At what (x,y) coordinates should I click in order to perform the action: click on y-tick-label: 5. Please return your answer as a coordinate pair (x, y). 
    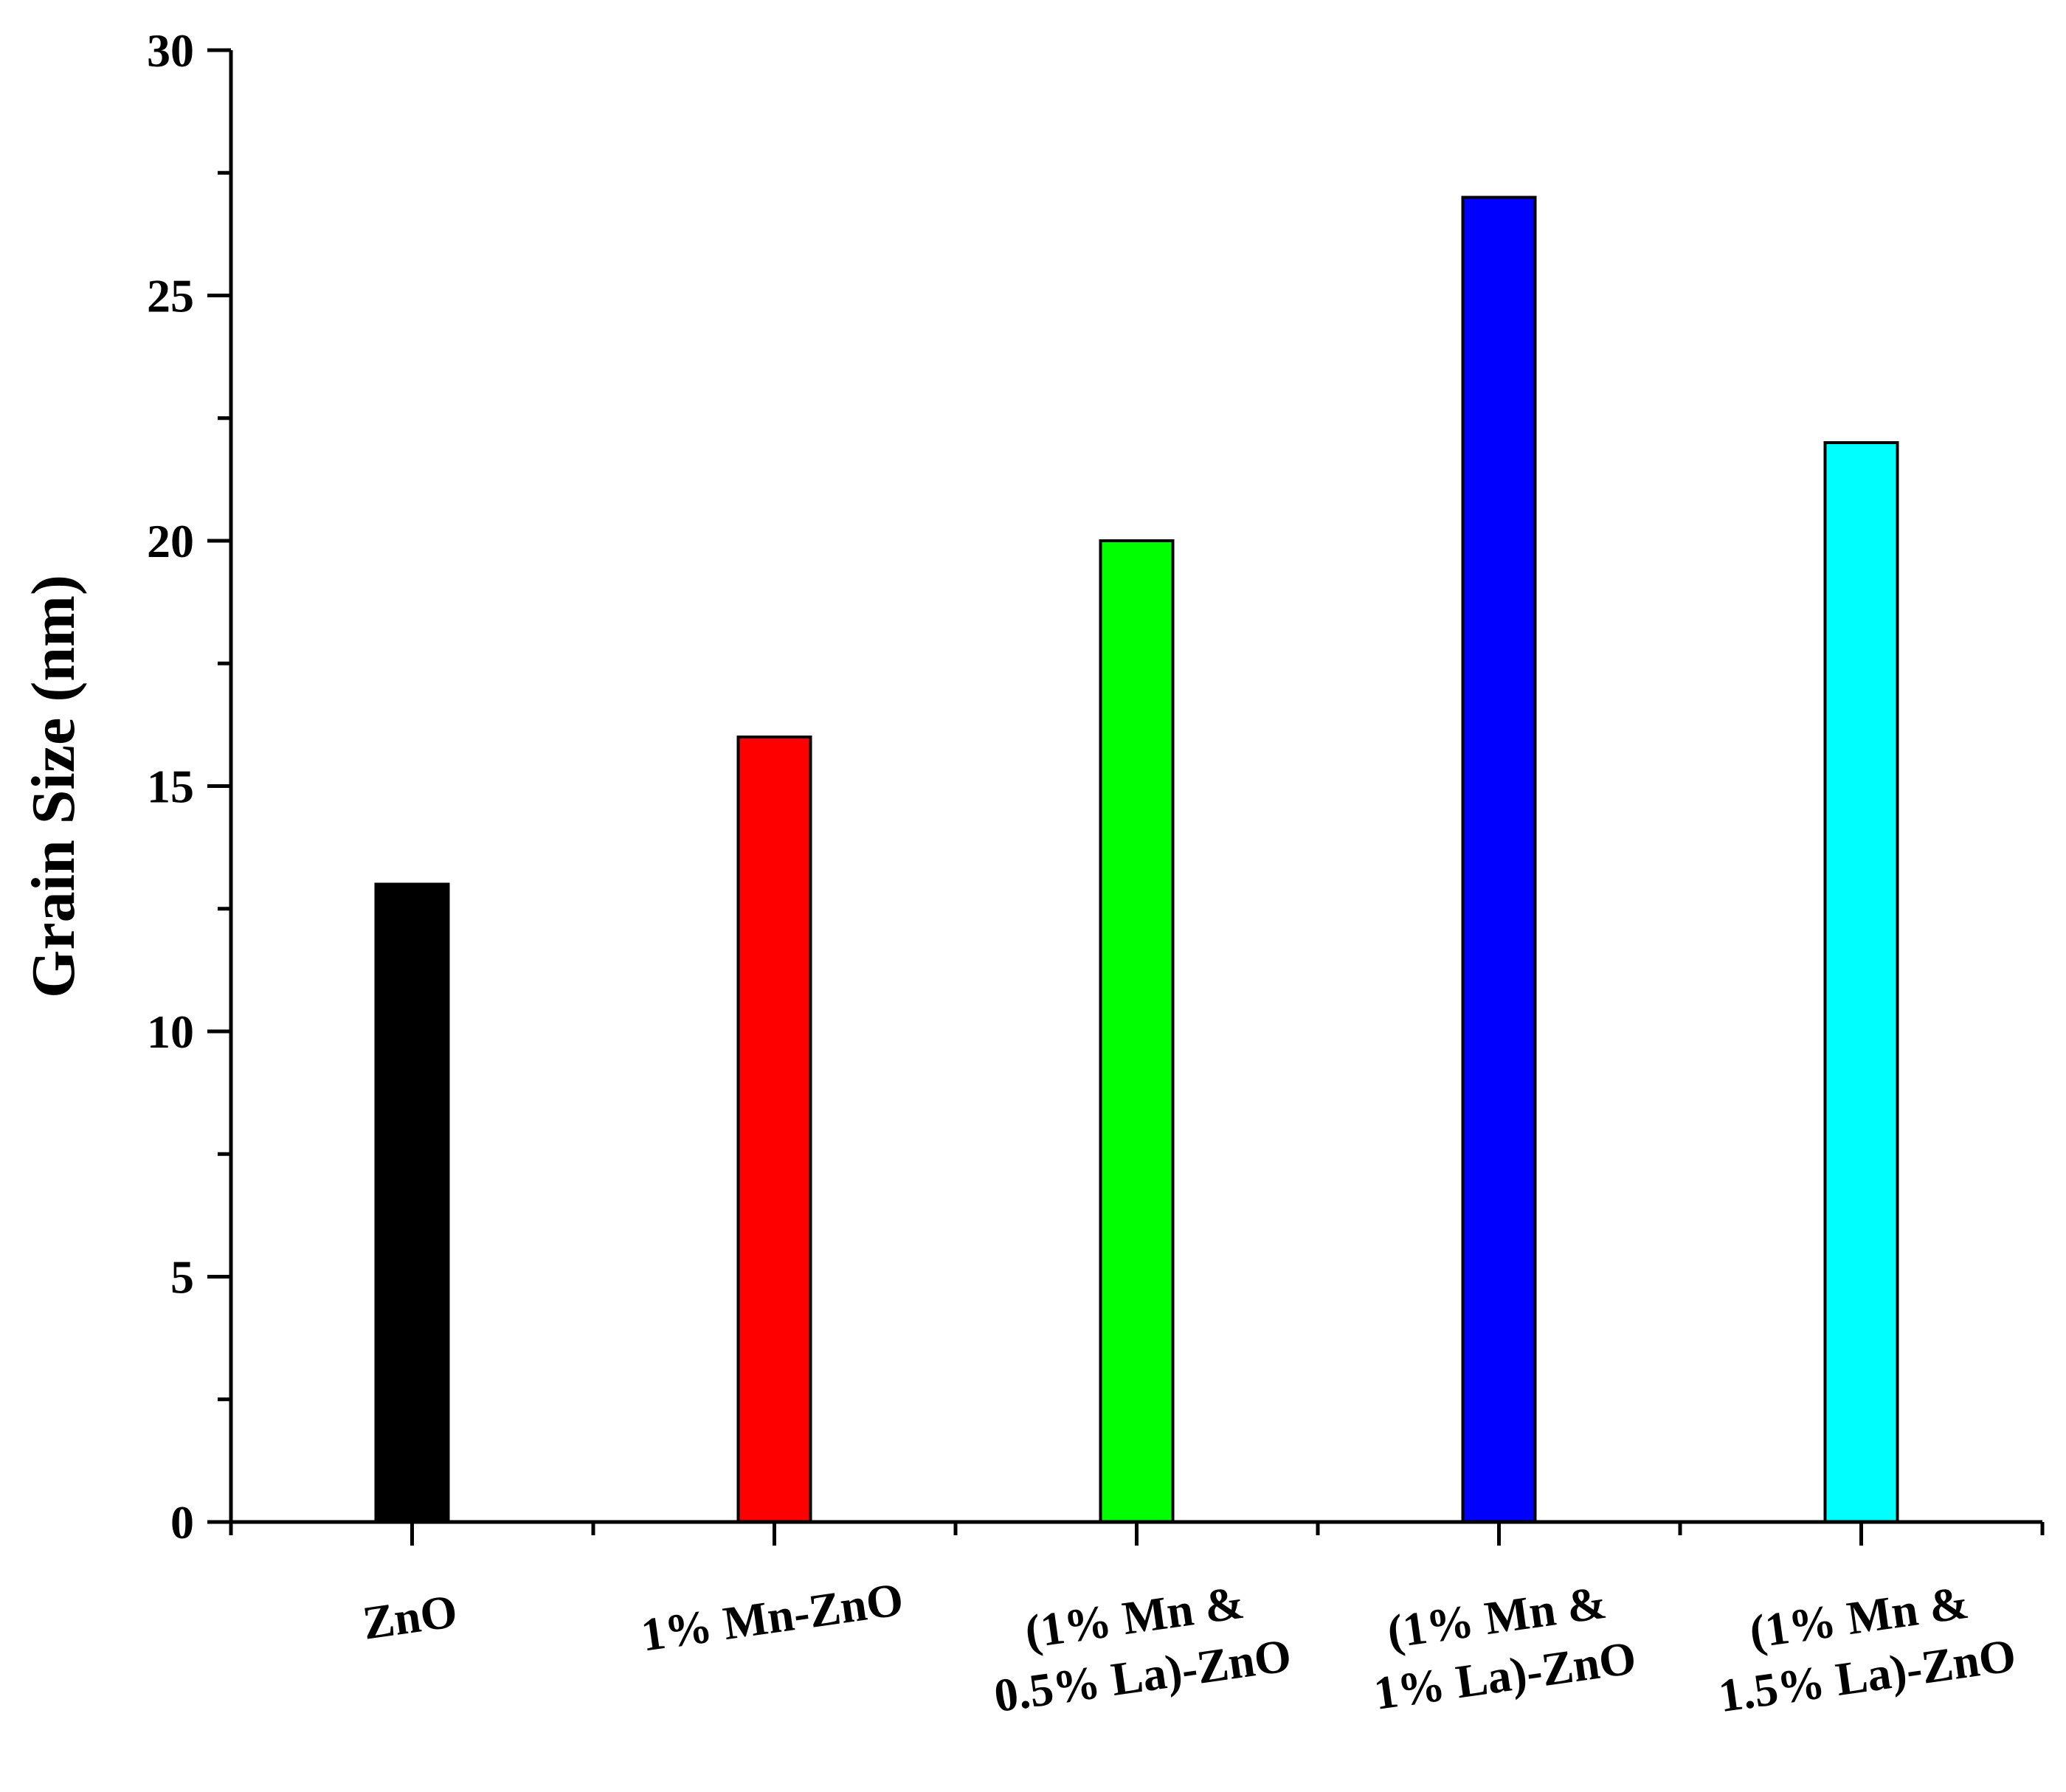
    Looking at the image, I should click on (182, 1277).